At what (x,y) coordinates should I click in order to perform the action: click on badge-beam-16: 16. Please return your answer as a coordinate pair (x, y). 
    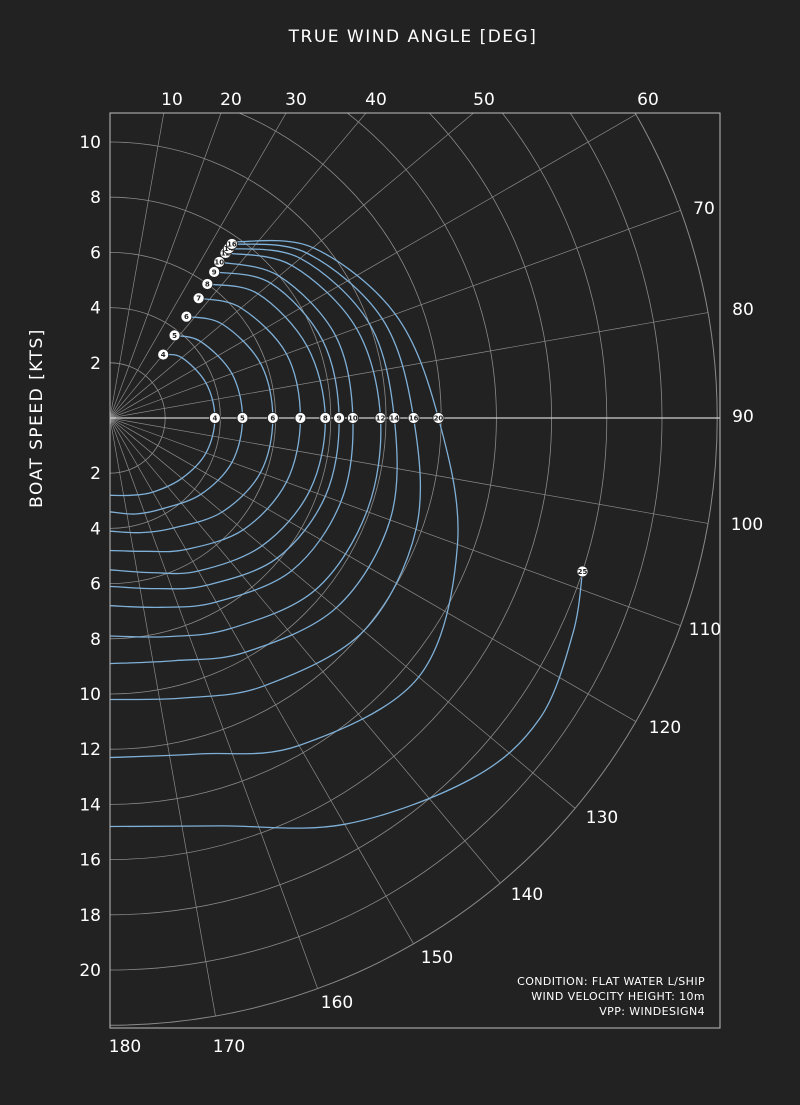
    Looking at the image, I should click on (413, 418).